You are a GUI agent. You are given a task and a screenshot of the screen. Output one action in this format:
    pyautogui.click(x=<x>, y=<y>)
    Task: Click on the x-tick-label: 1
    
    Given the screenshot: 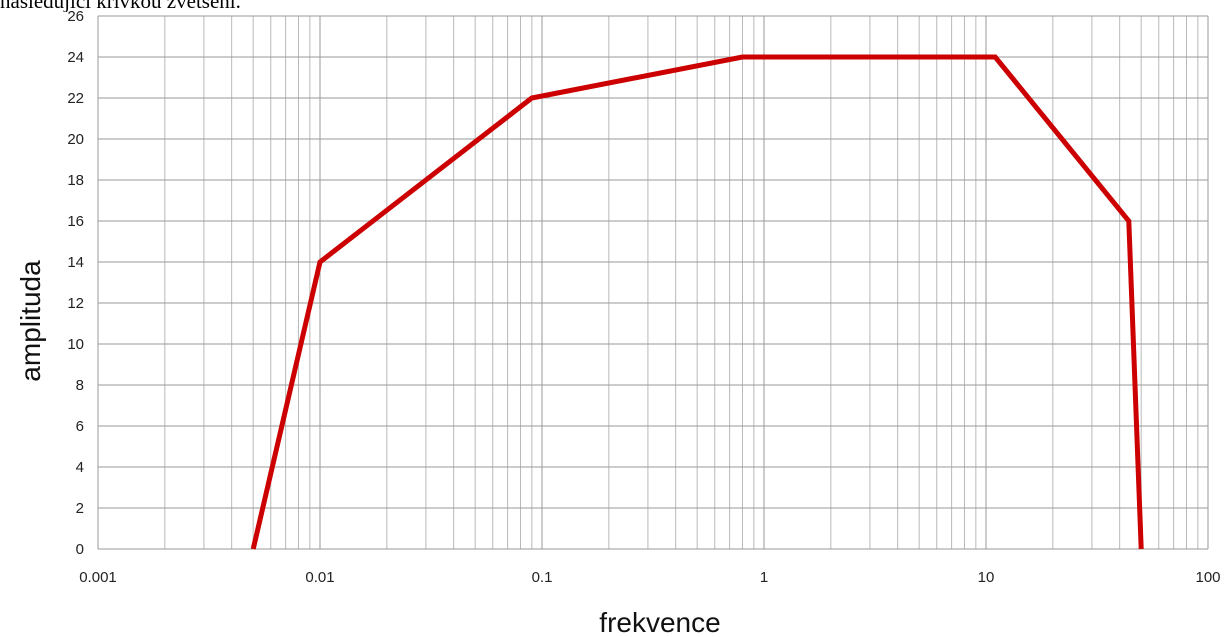 What is the action you would take?
    pyautogui.click(x=764, y=577)
    